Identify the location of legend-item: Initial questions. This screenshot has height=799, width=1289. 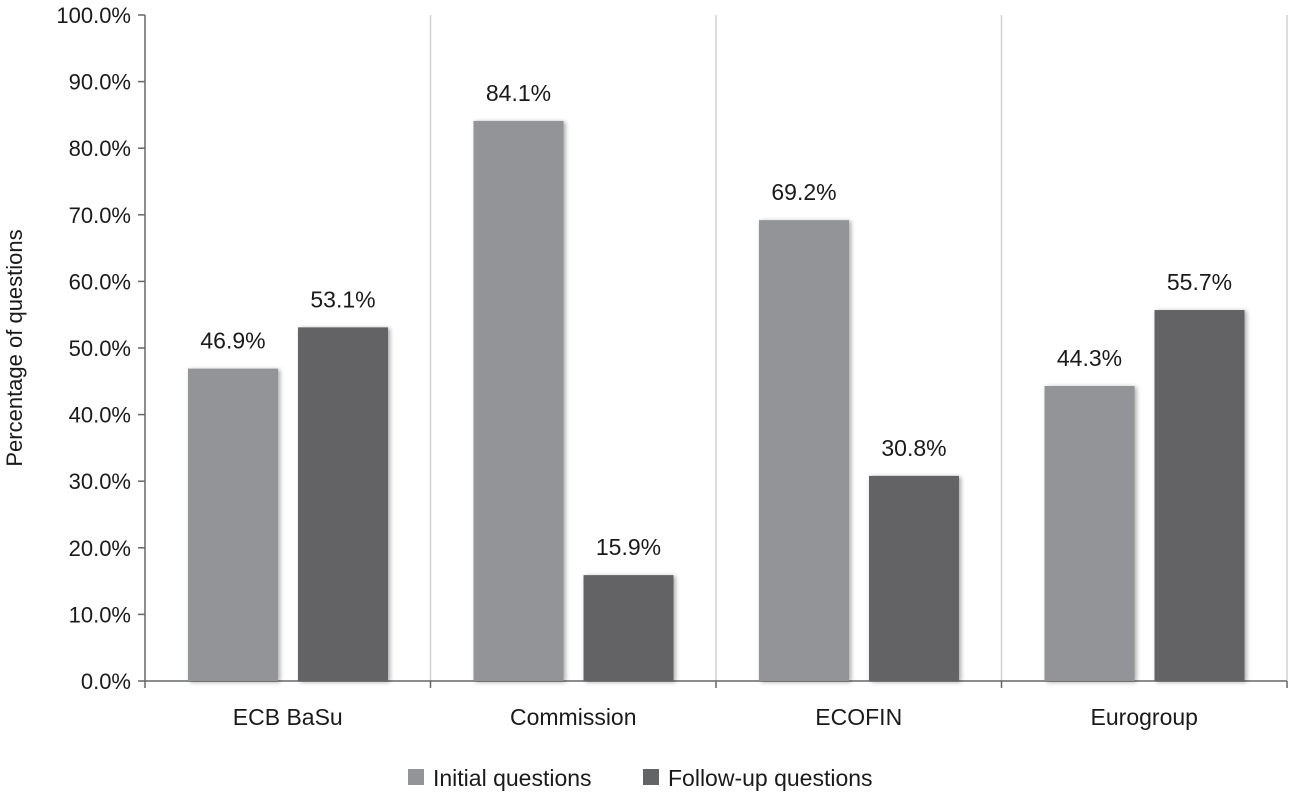
(500, 778).